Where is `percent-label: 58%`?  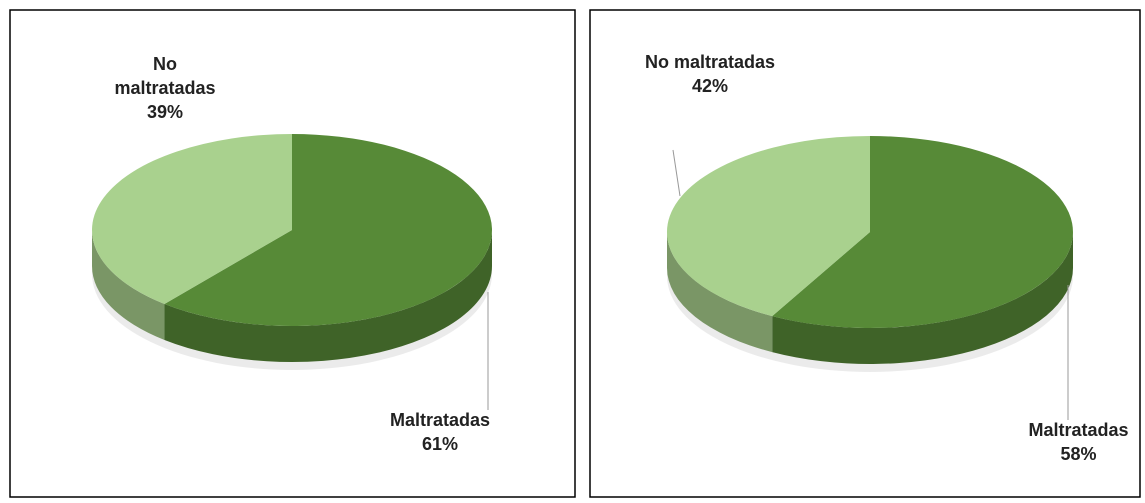 percent-label: 58% is located at coordinates (1078, 454).